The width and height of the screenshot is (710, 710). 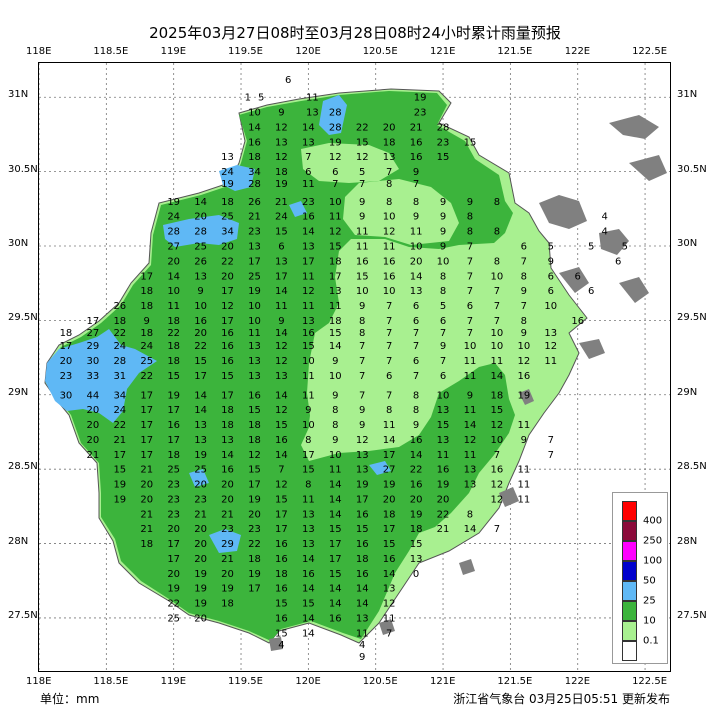 What do you see at coordinates (200, 470) in the screenshot?
I see `rainfall-value: 25` at bounding box center [200, 470].